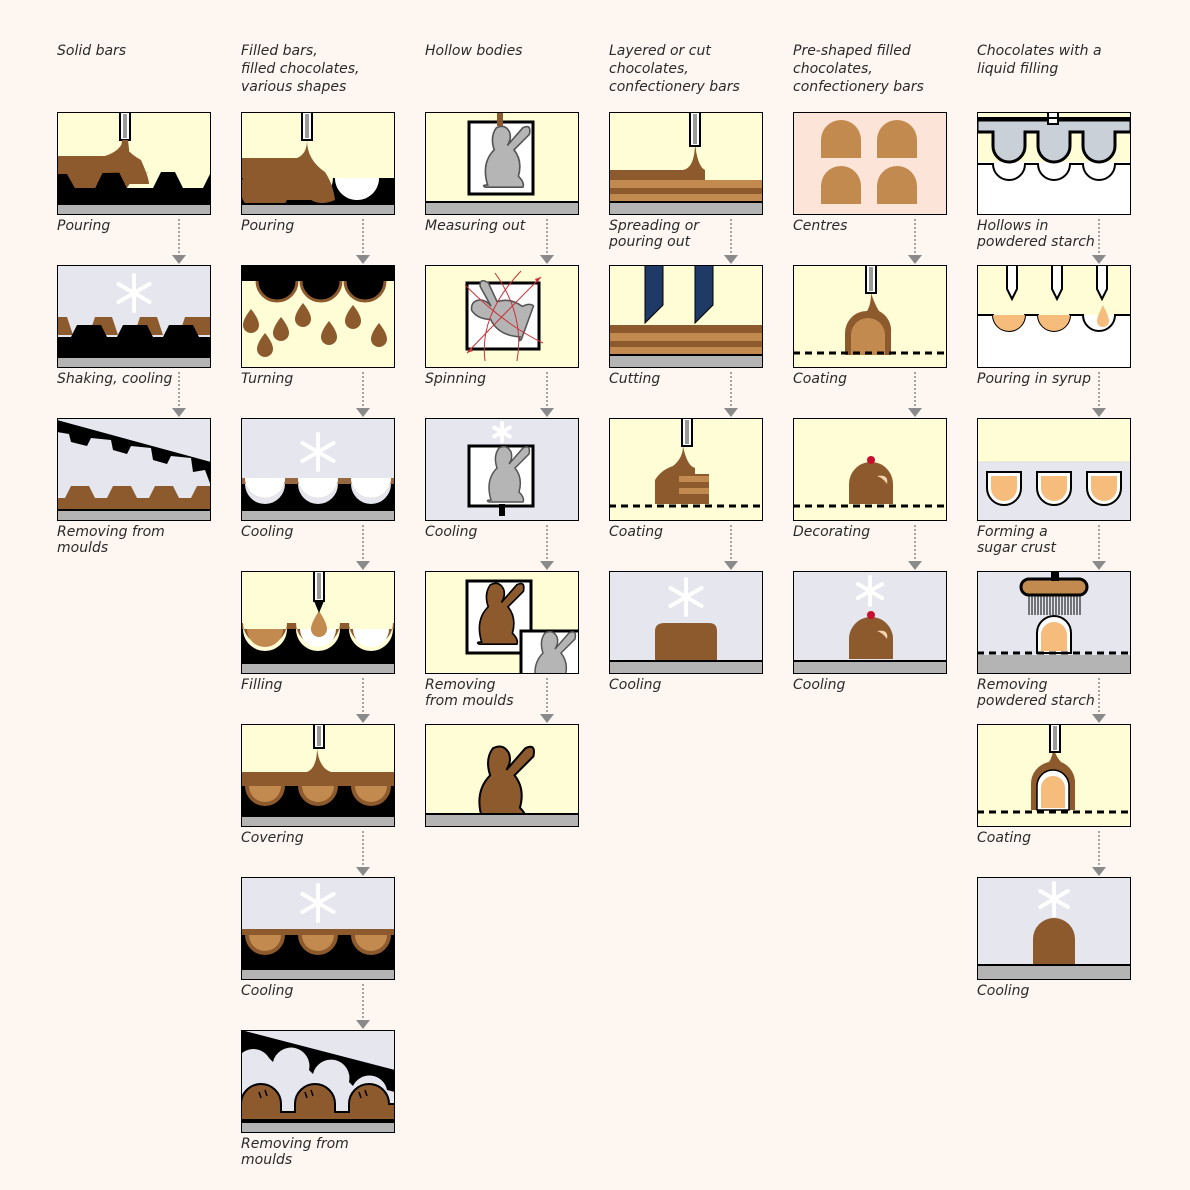 The image size is (1190, 1190). Describe the element at coordinates (1034, 379) in the screenshot. I see `step-label: Pouring in syrup` at that location.